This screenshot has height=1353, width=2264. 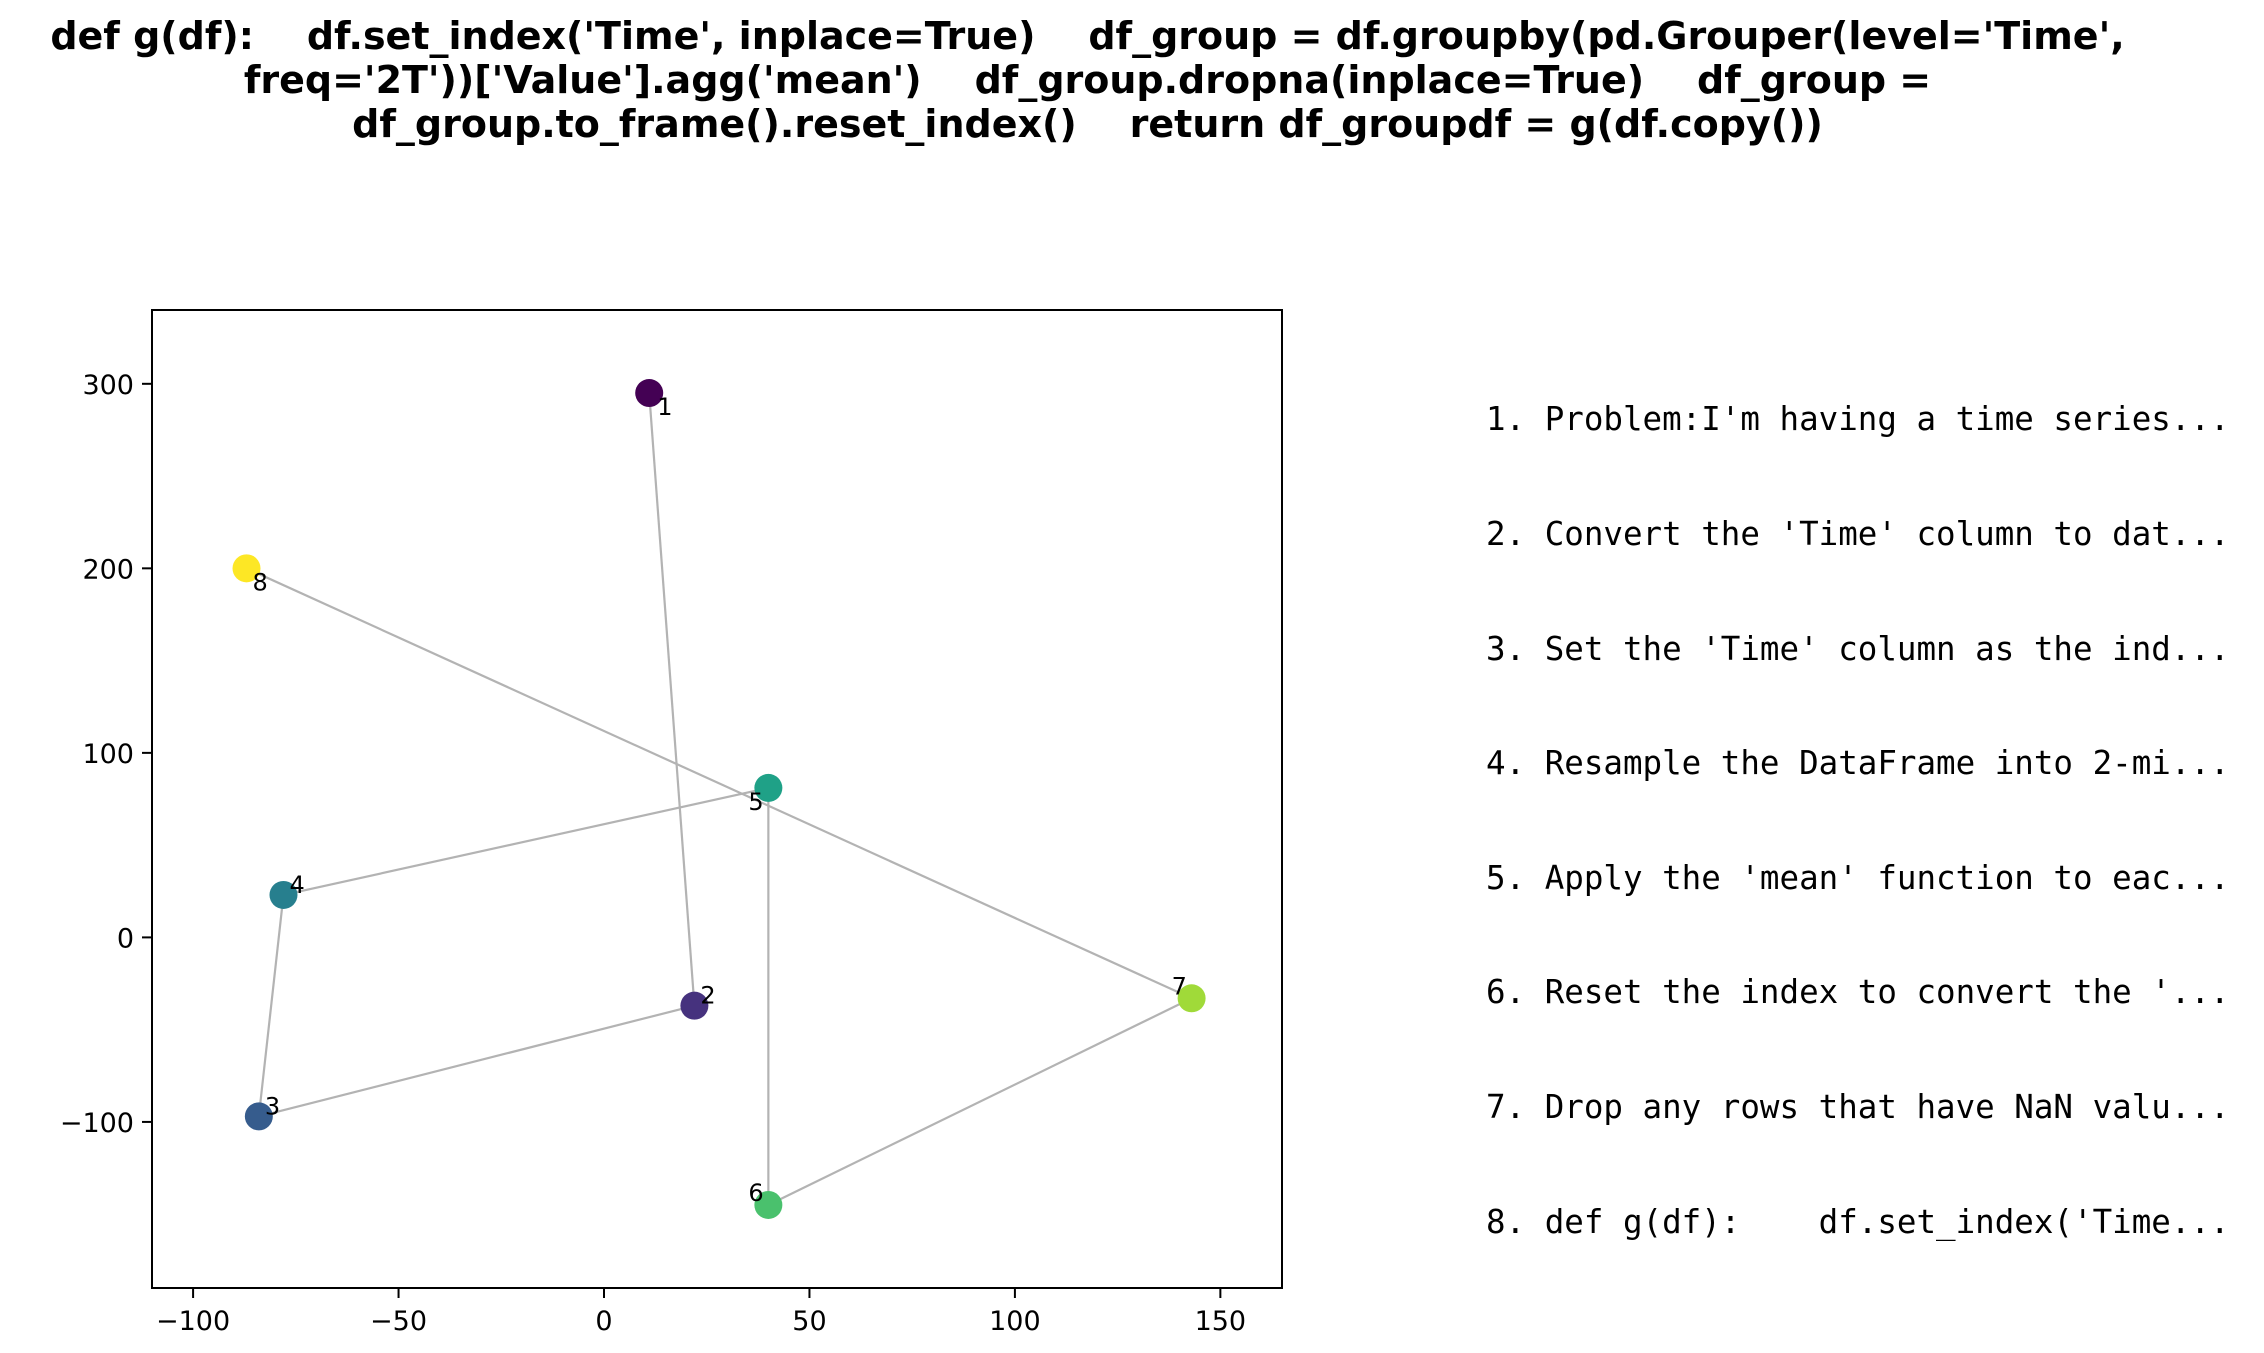 I want to click on x-tick-label: 100, so click(x=1015, y=1321).